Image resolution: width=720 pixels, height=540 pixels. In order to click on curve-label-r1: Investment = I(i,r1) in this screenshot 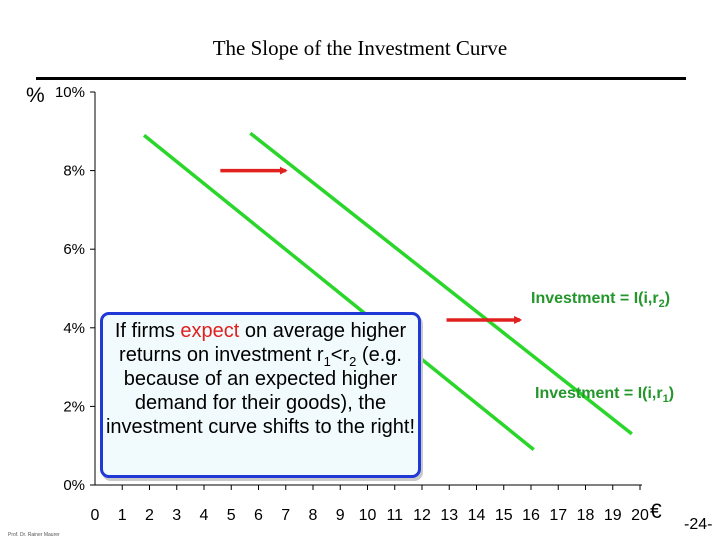, I will do `click(605, 395)`.